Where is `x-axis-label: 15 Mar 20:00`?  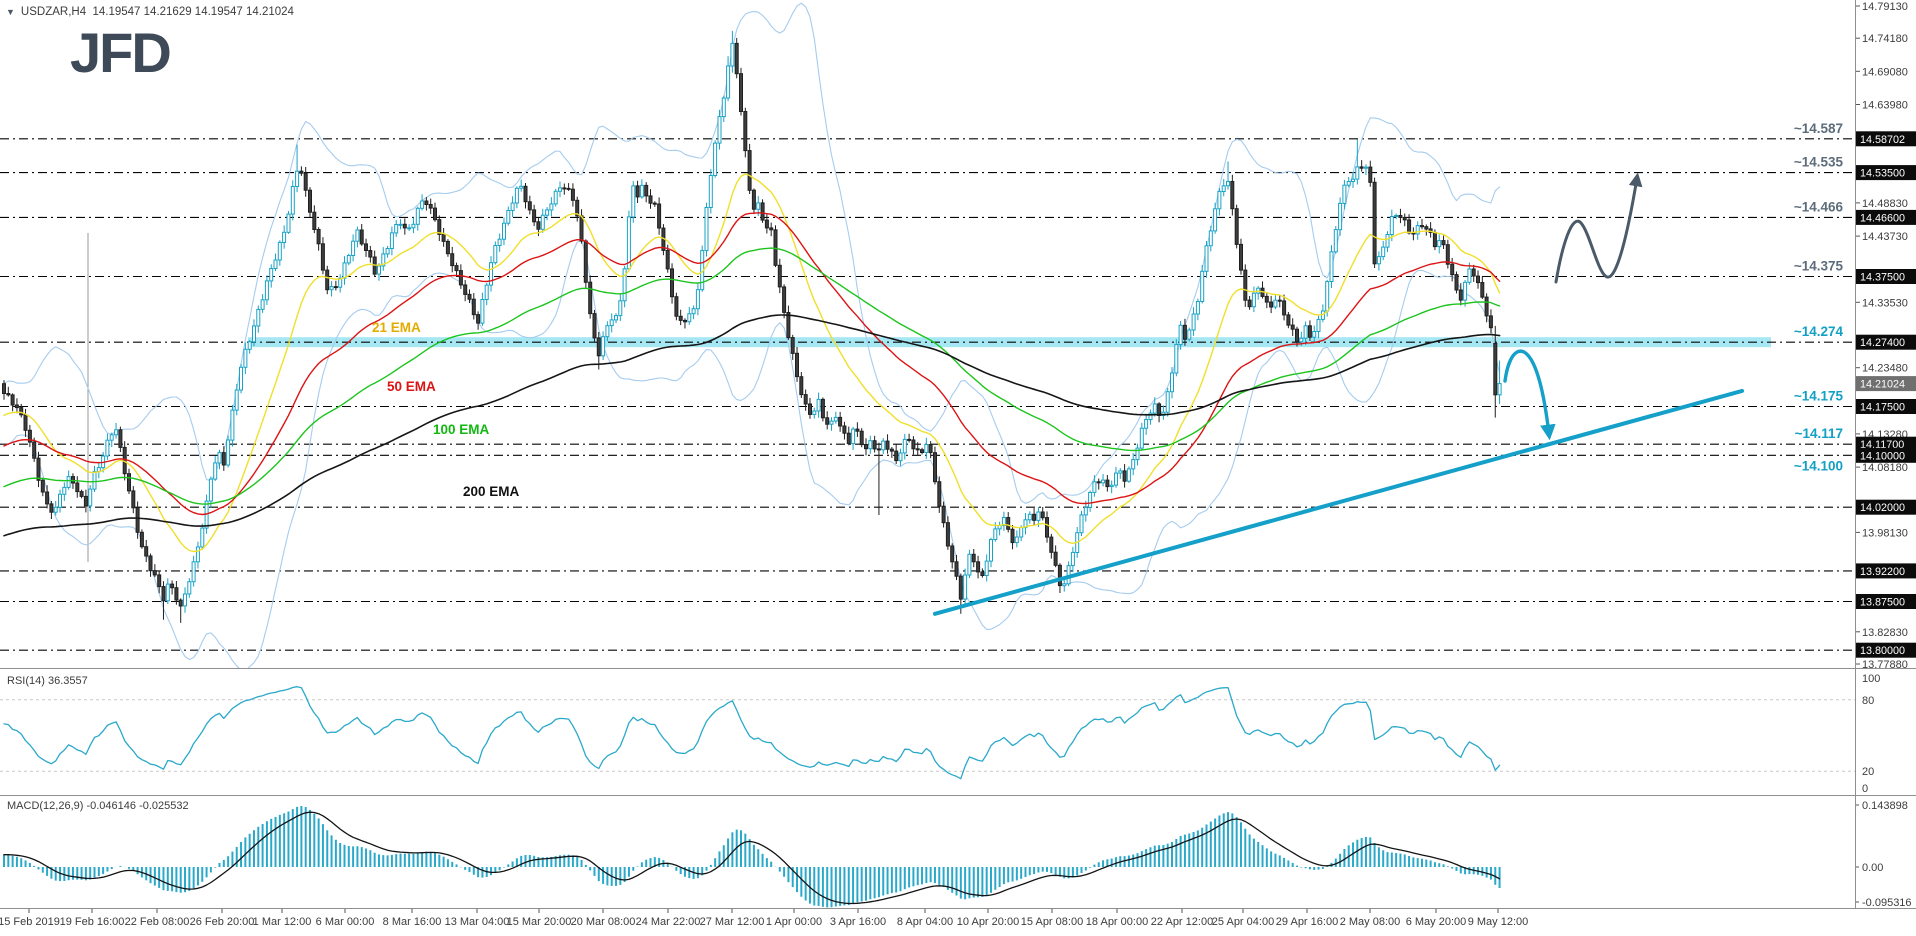 x-axis-label: 15 Mar 20:00 is located at coordinates (539, 922).